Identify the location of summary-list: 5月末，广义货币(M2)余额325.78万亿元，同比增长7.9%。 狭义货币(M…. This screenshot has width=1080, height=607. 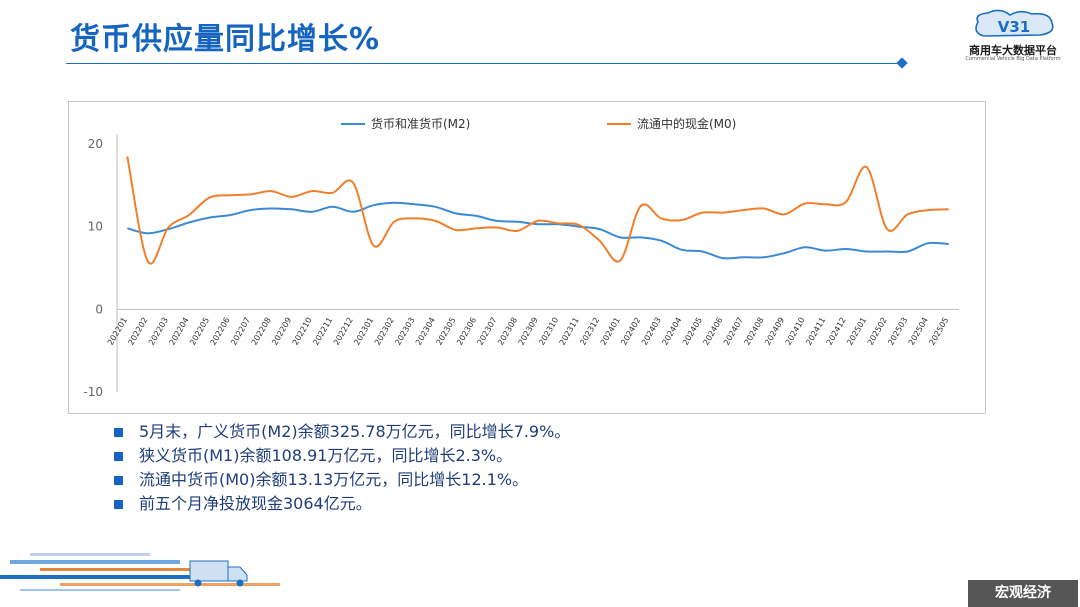
(342, 468).